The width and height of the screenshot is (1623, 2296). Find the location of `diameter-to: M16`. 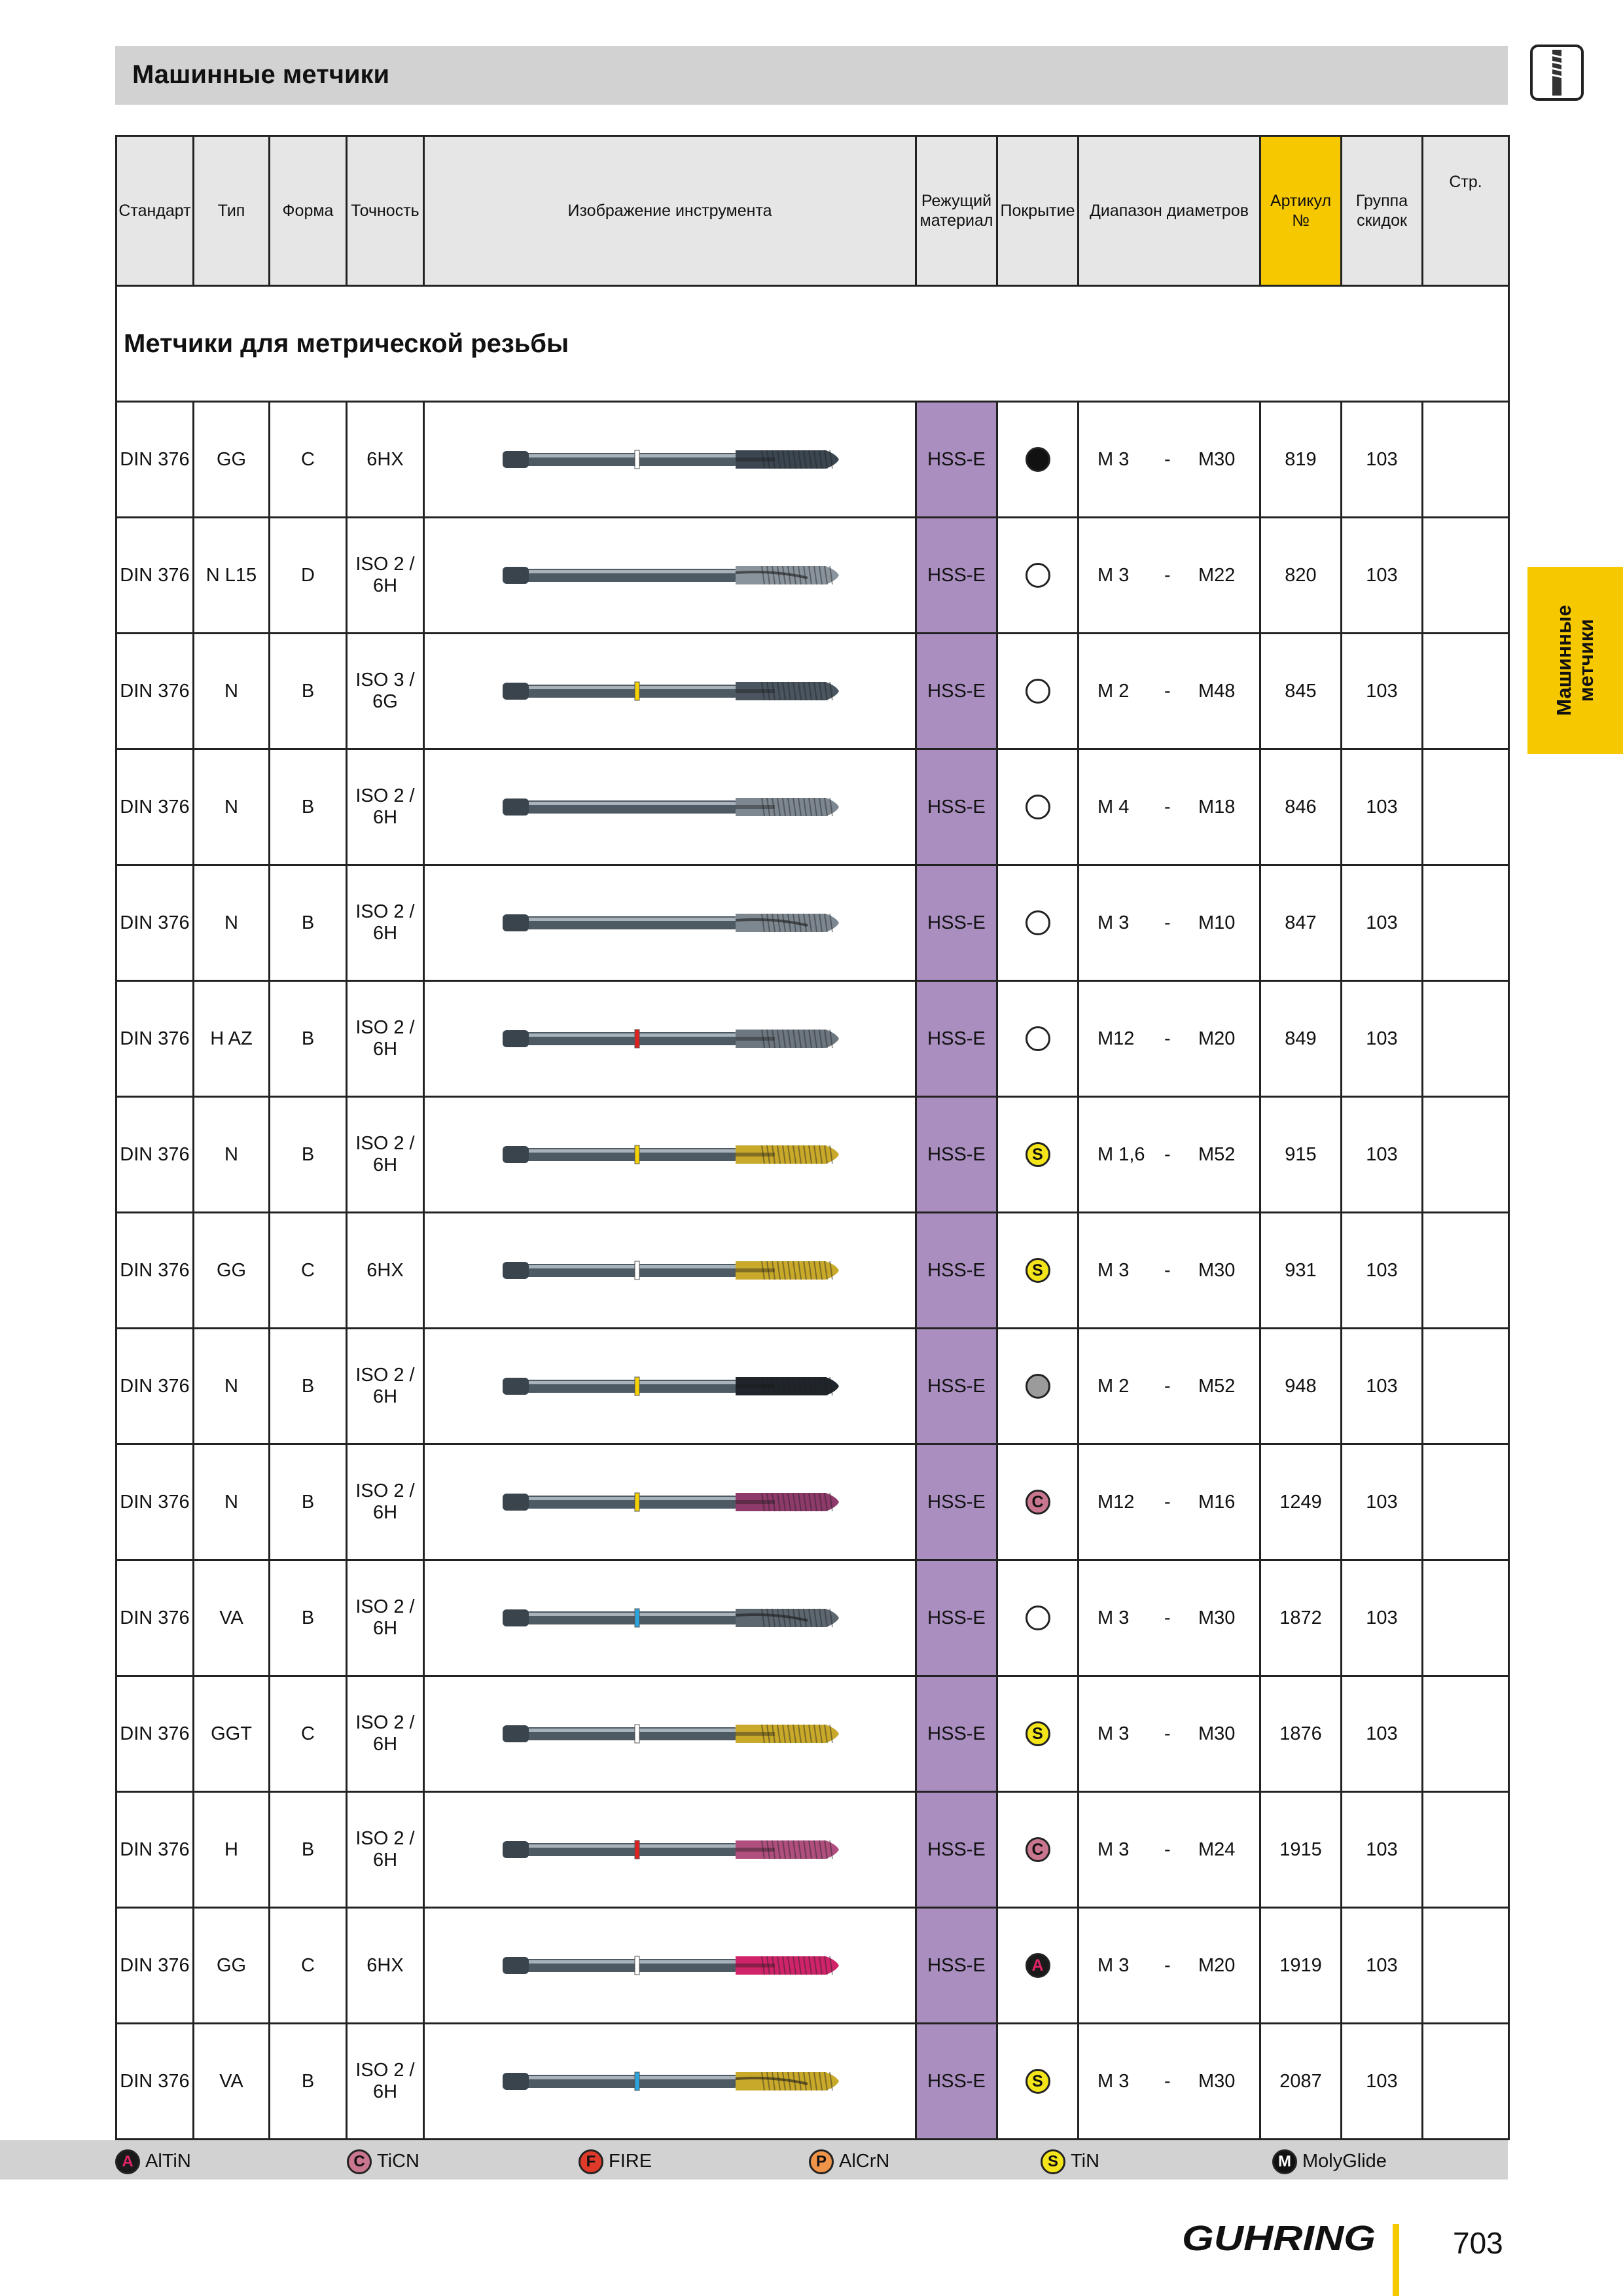

diameter-to: M16 is located at coordinates (1217, 1502).